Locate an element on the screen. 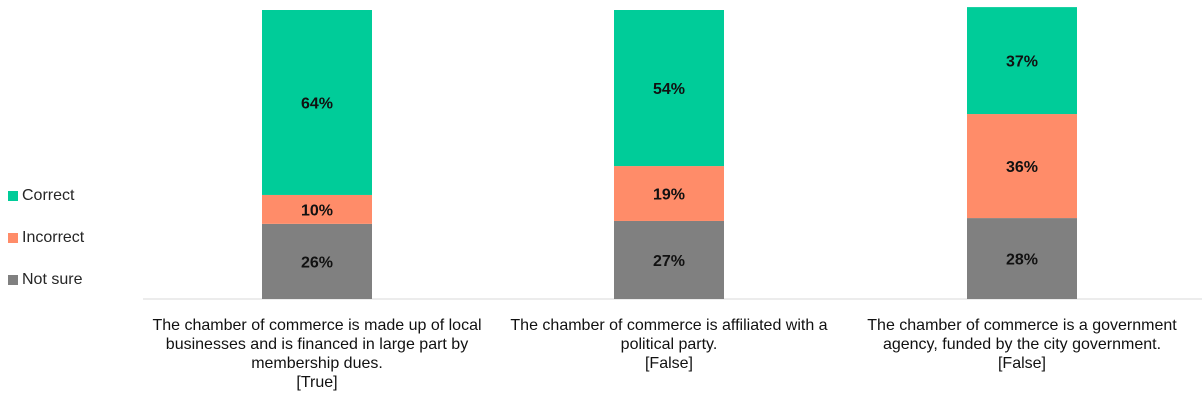 The image size is (1202, 404). legend-item-correct: Correct is located at coordinates (46, 195).